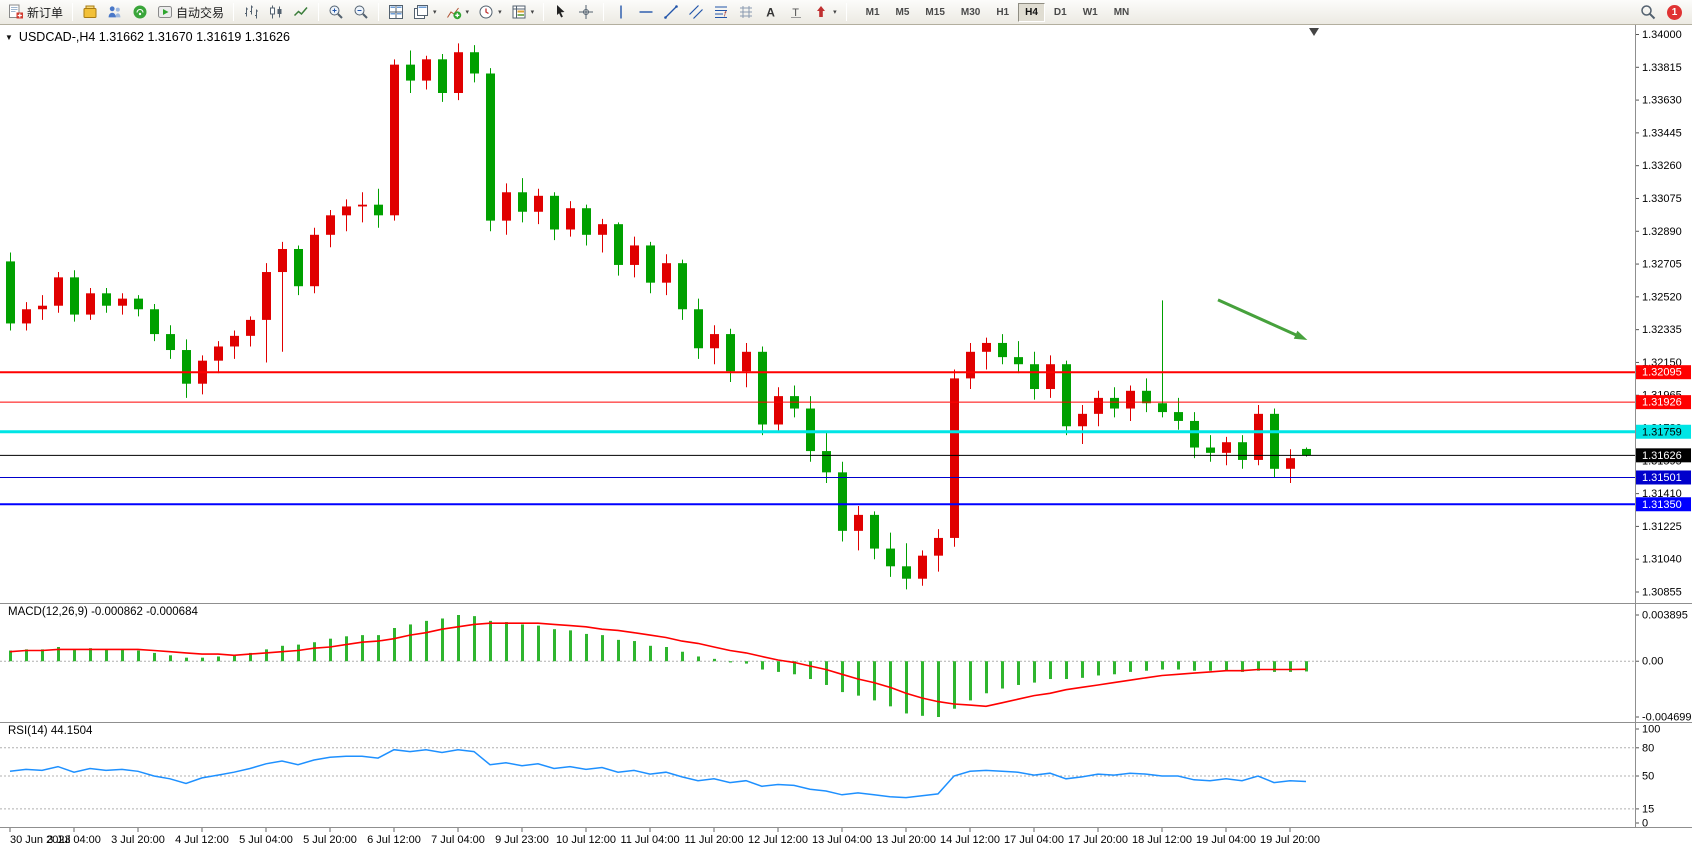  What do you see at coordinates (251, 12) in the screenshot?
I see `bar-chart-button` at bounding box center [251, 12].